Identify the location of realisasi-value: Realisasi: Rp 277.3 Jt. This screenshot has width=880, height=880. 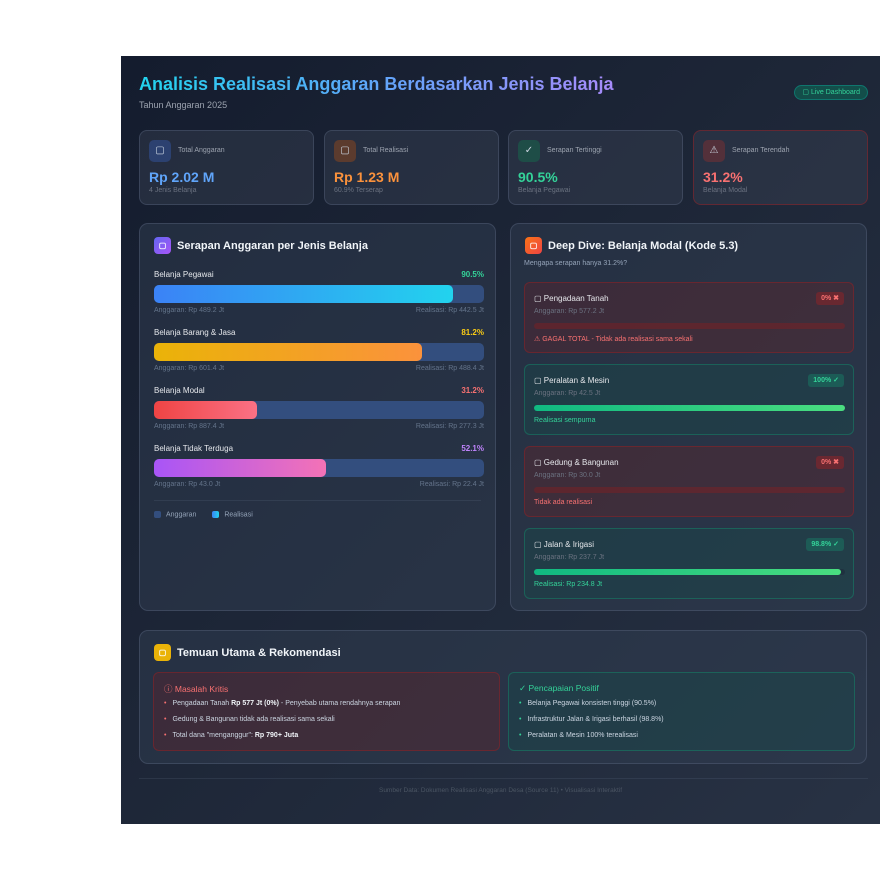
(449, 426).